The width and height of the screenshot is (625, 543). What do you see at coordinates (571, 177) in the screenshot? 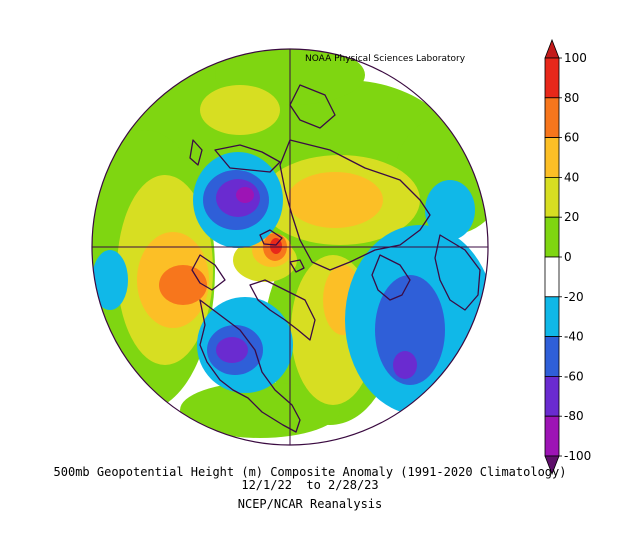
I see `colorbar-tick-label: 40` at bounding box center [571, 177].